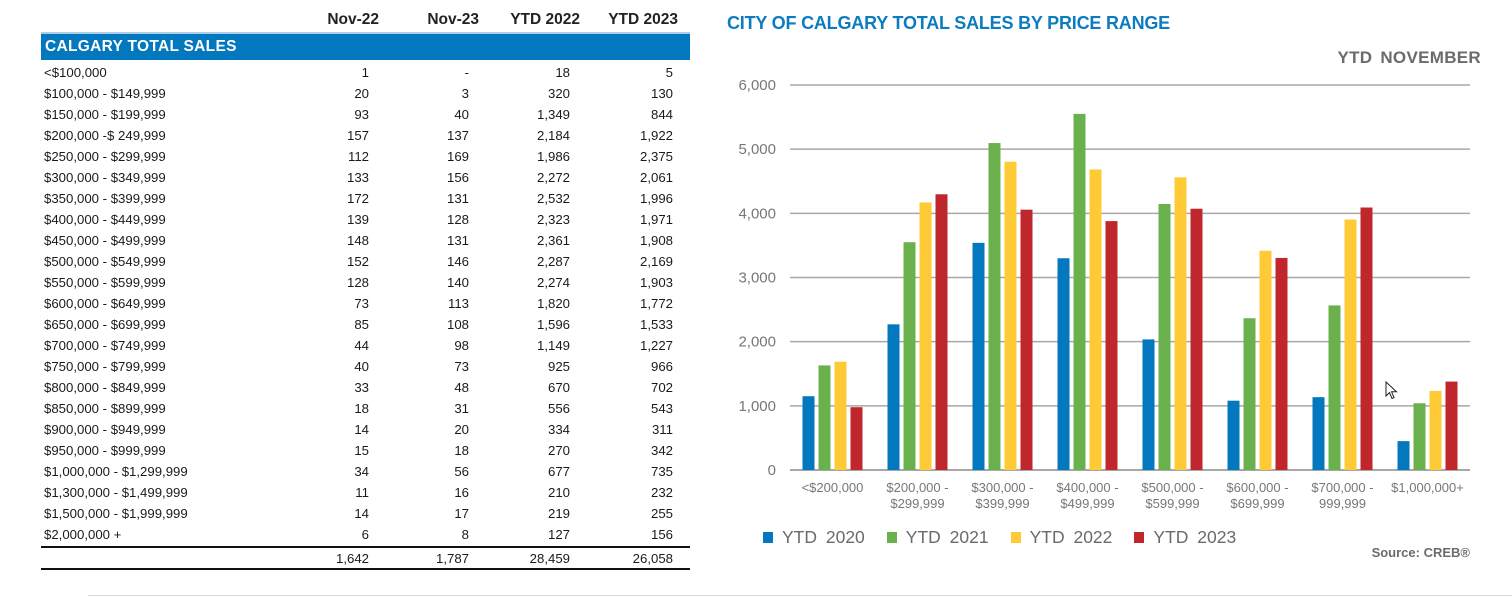 The height and width of the screenshot is (597, 1512). What do you see at coordinates (669, 72) in the screenshot?
I see `cell-ytd2023: 5` at bounding box center [669, 72].